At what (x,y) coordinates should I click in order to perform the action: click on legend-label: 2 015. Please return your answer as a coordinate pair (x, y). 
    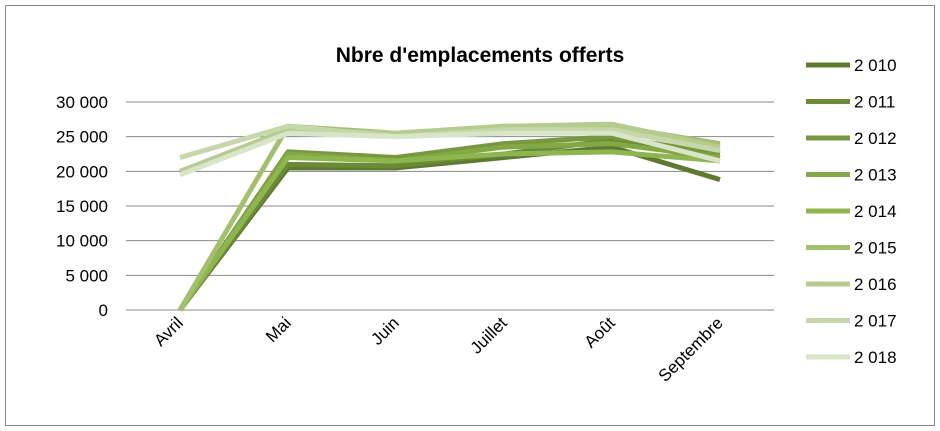
    Looking at the image, I should click on (875, 248).